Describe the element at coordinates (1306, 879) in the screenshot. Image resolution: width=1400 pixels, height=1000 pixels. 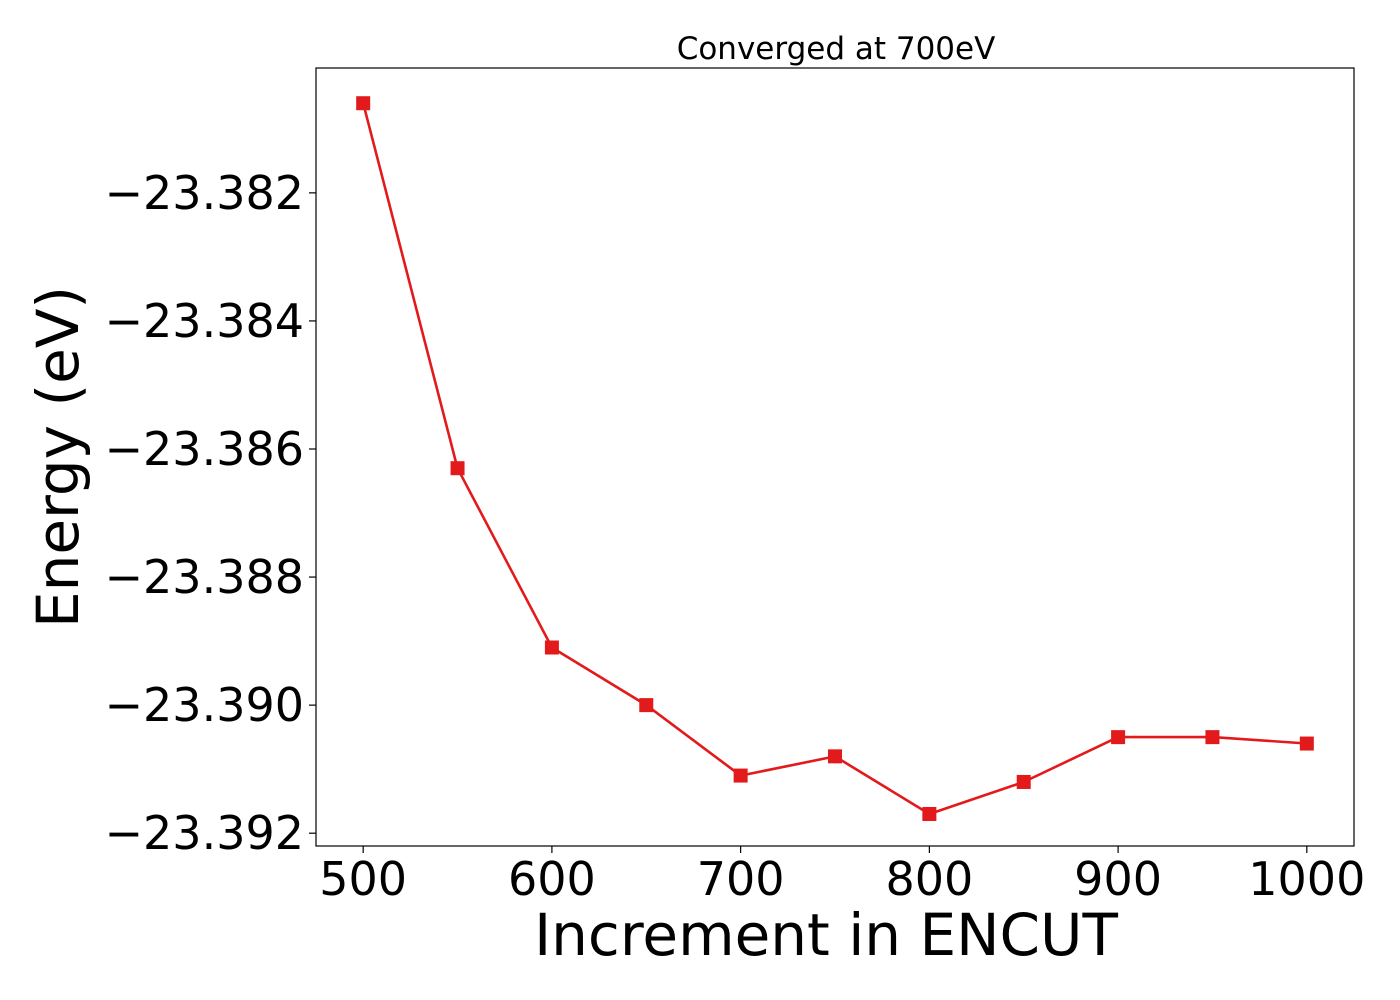
I see `x-tick-label: 1000` at that location.